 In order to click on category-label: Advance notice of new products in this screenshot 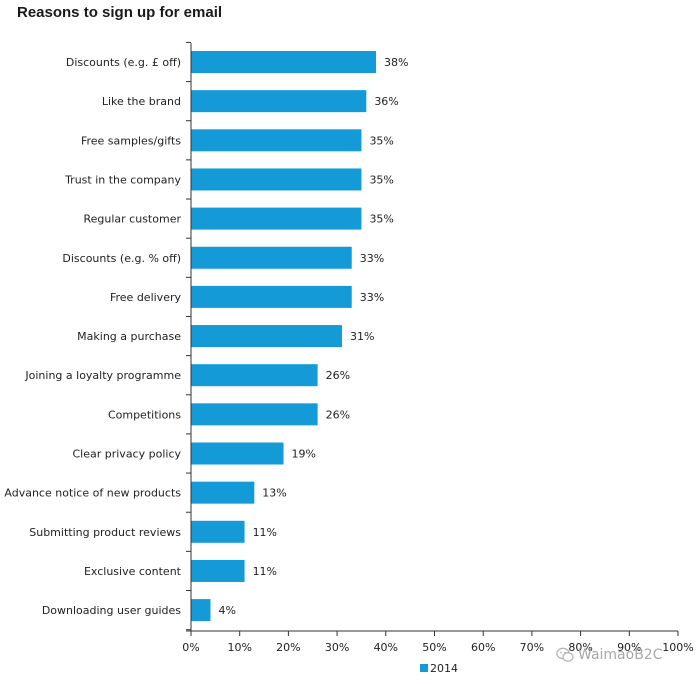, I will do `click(92, 493)`.